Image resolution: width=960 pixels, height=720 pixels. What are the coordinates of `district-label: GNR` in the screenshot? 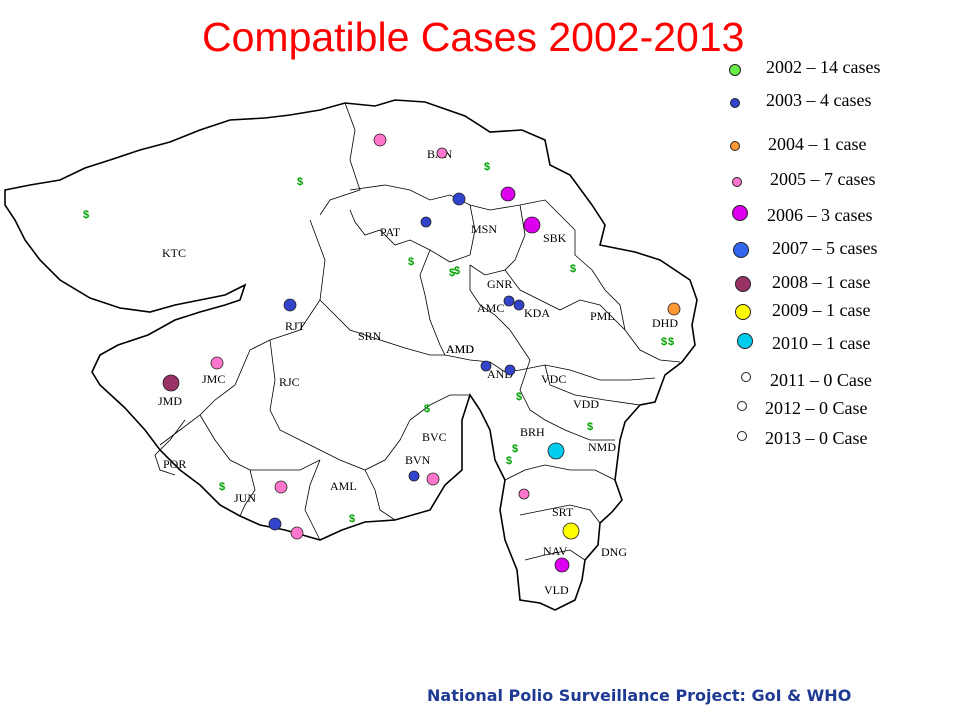 It's located at (499, 284).